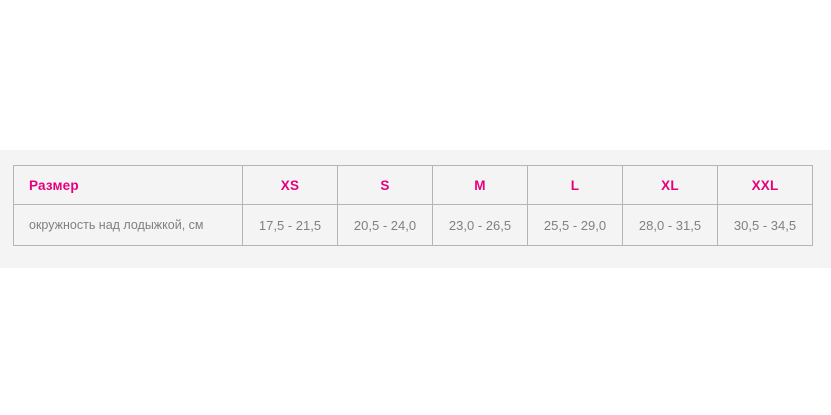 Image resolution: width=831 pixels, height=415 pixels. What do you see at coordinates (670, 185) in the screenshot?
I see `header-cell-xl: XL` at bounding box center [670, 185].